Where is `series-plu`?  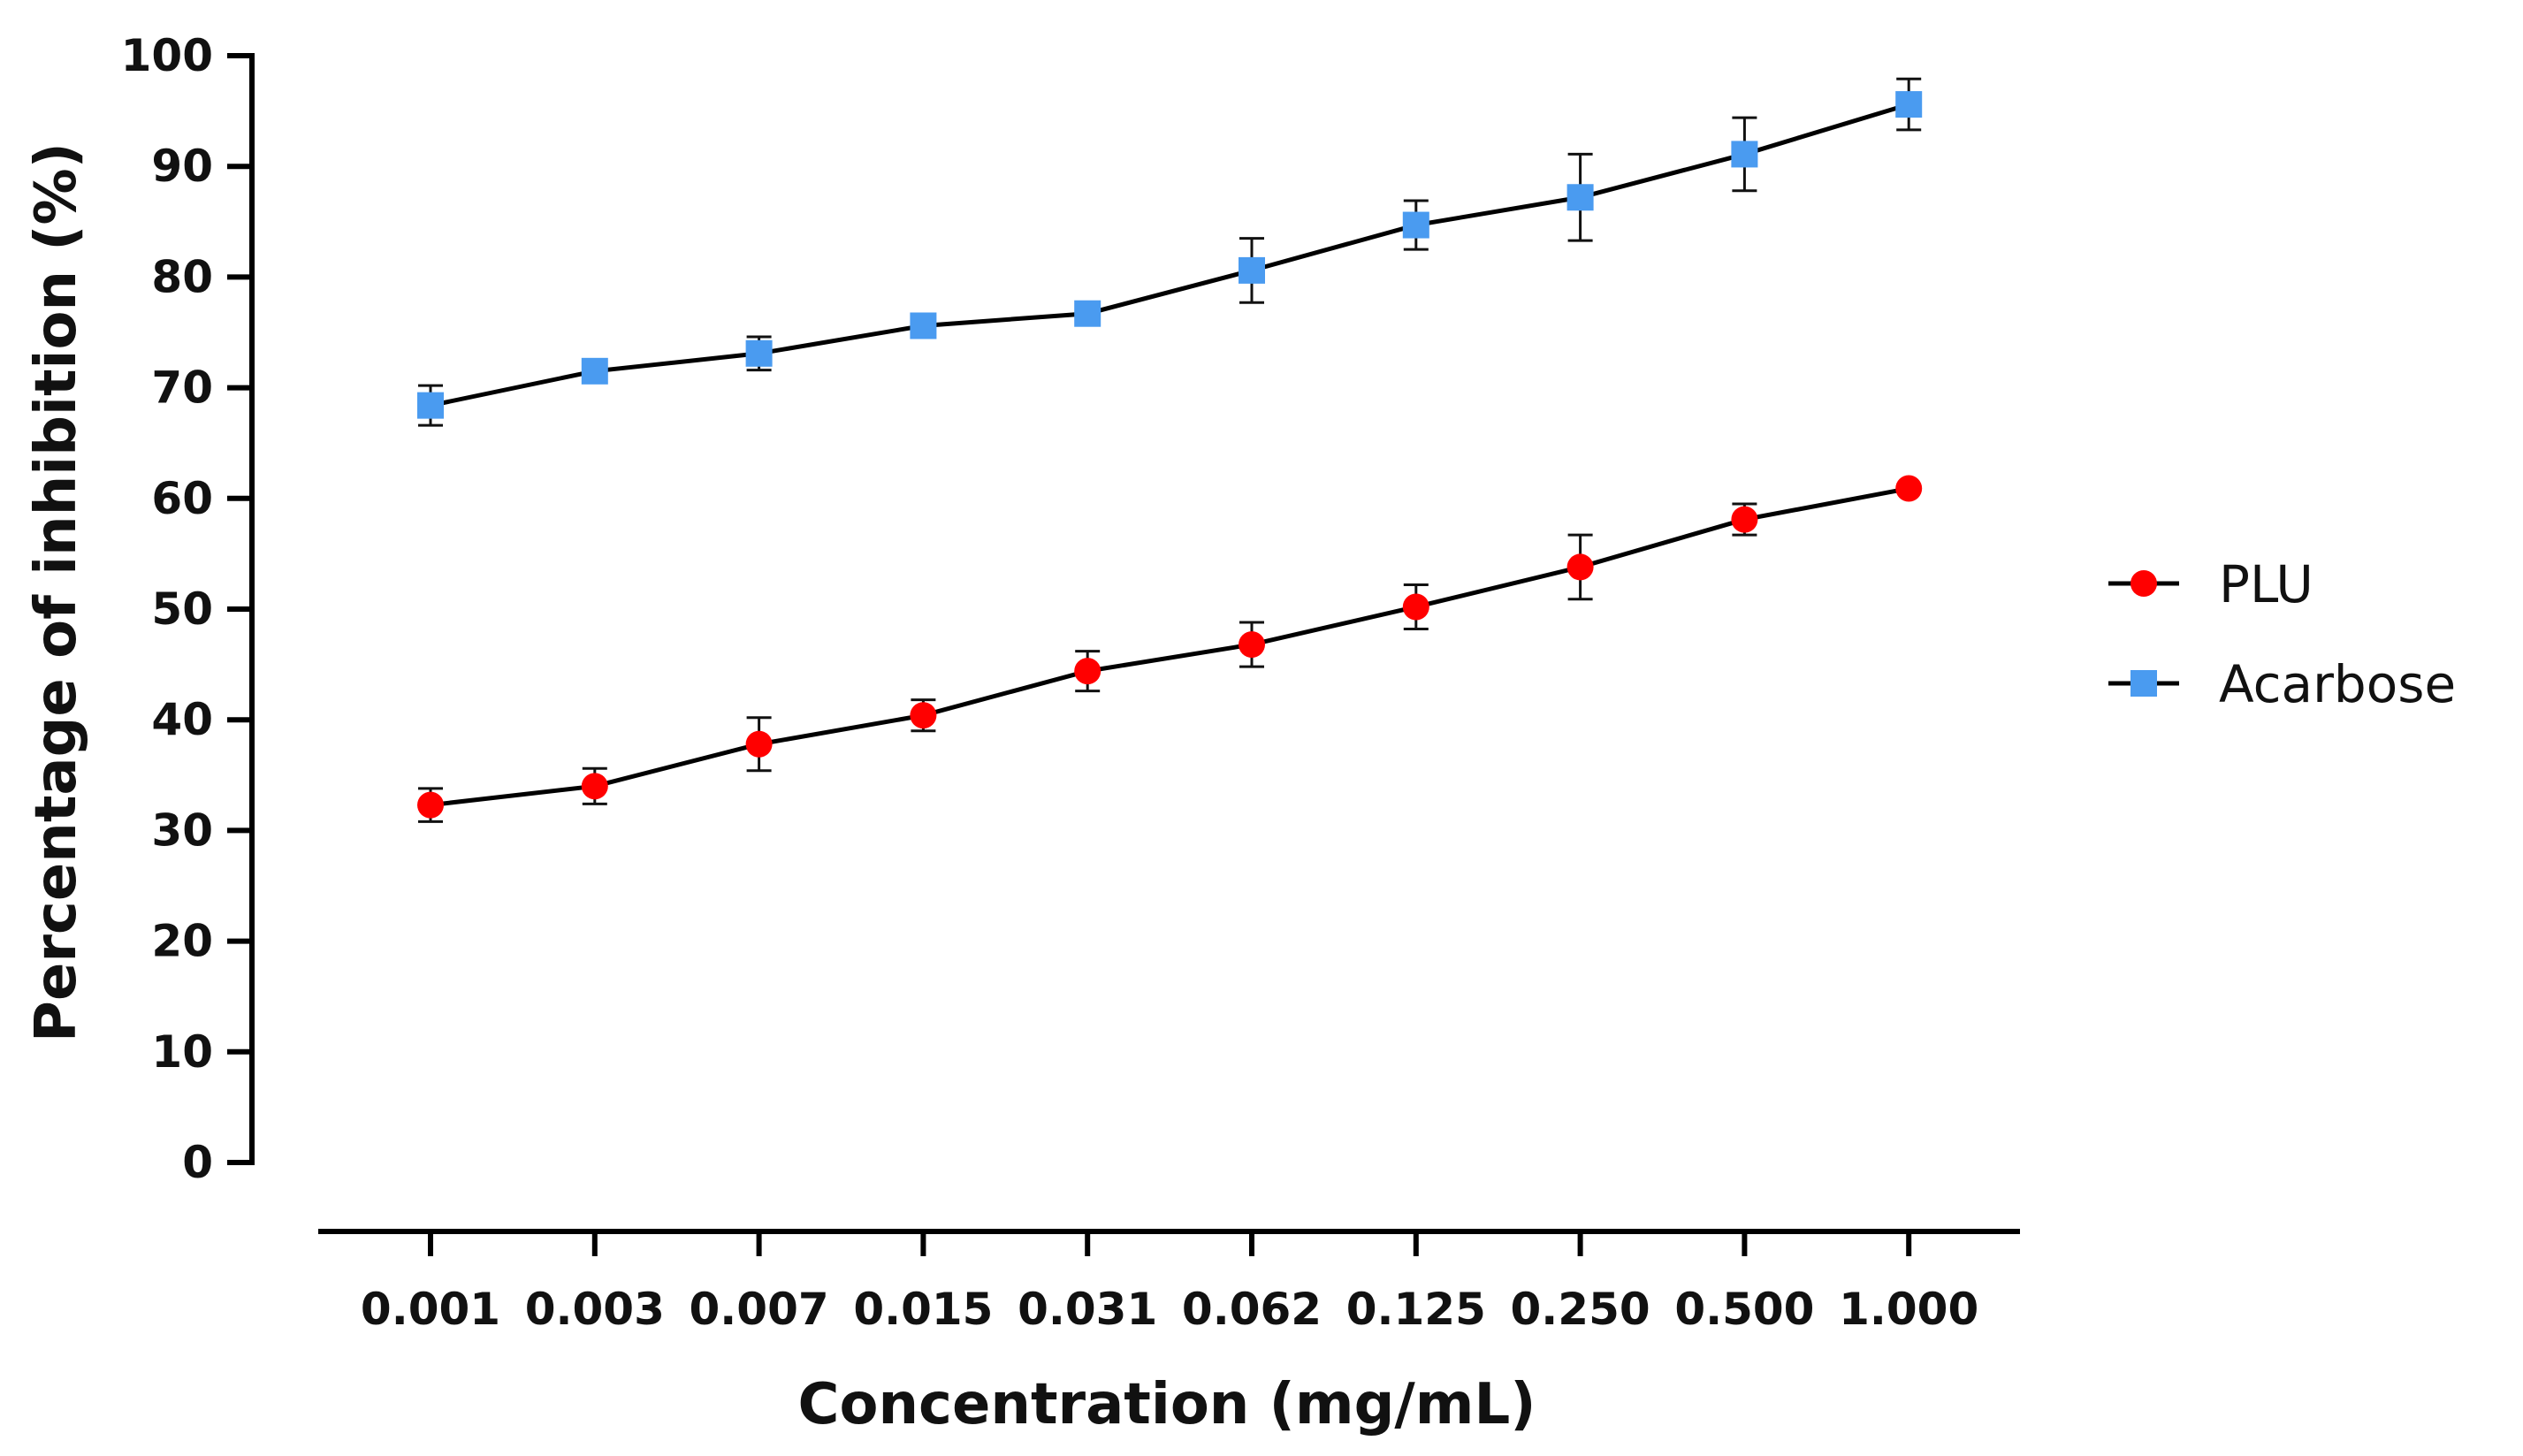
series-plu is located at coordinates (1170, 649).